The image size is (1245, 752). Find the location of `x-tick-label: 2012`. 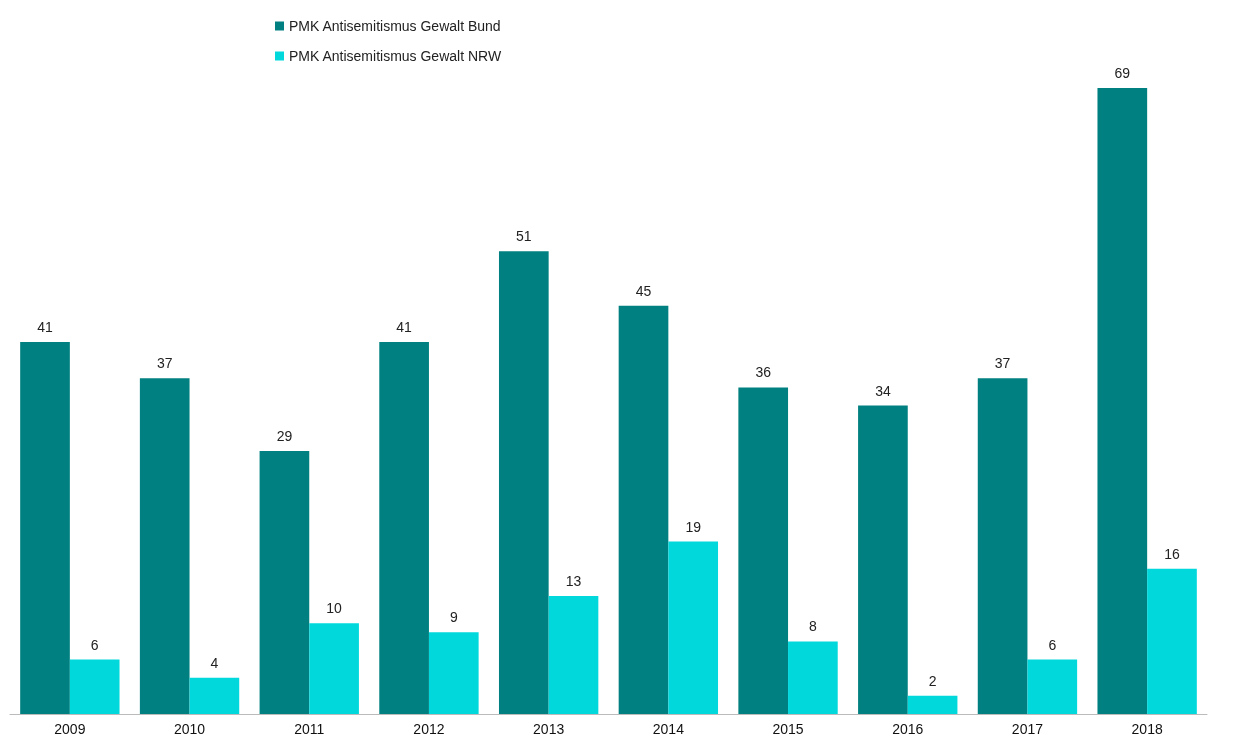

x-tick-label: 2012 is located at coordinates (429, 729).